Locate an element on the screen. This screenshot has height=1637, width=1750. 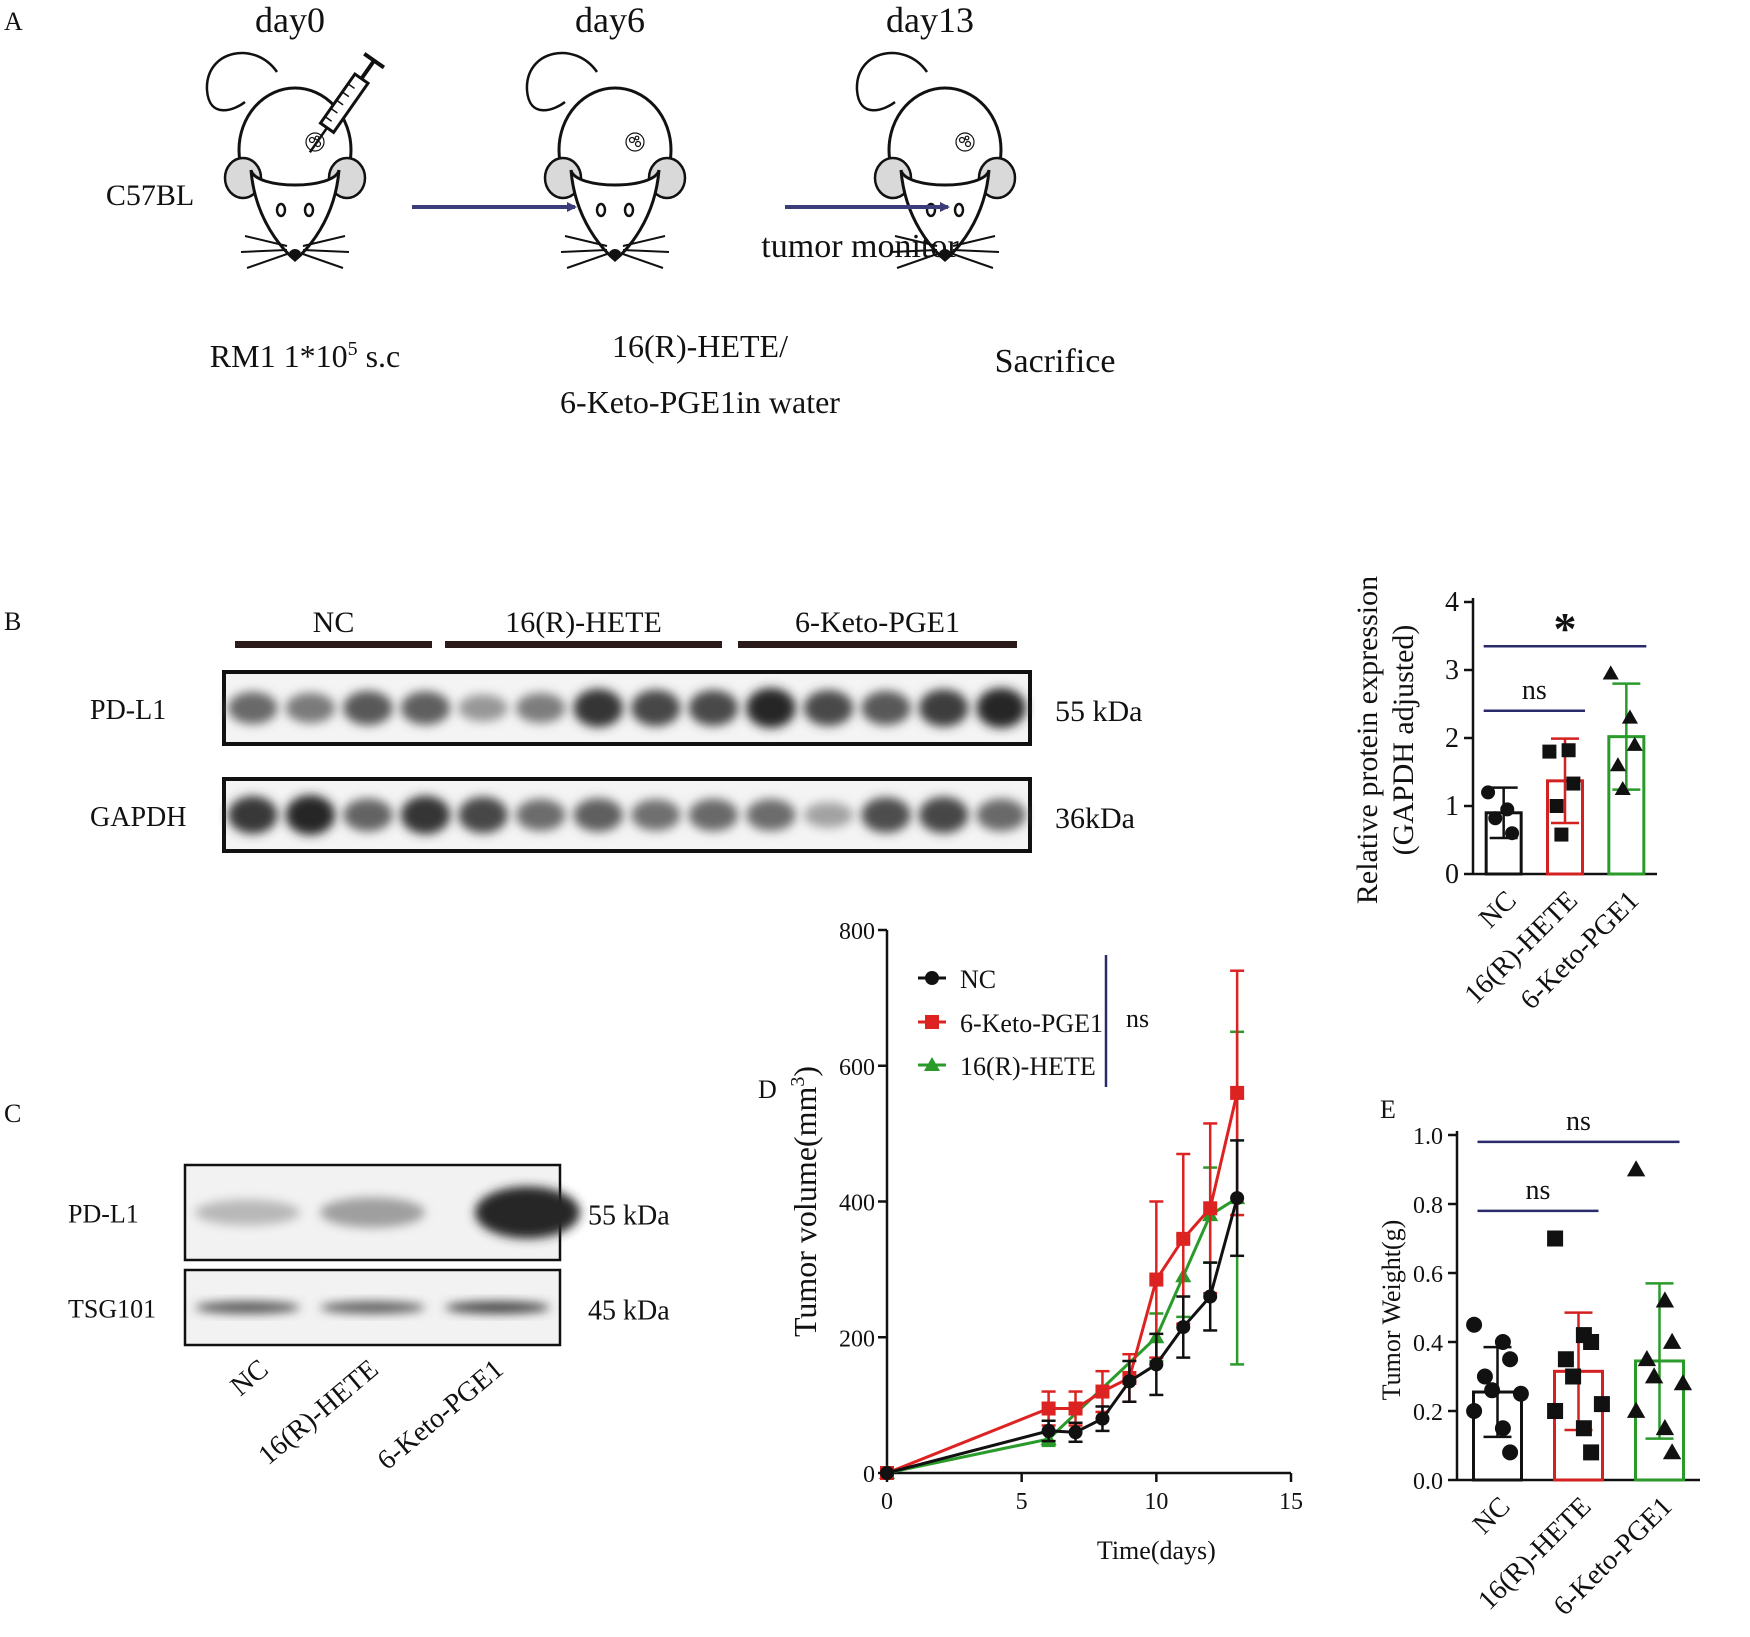
step1-superscript: 5 is located at coordinates (353, 349).